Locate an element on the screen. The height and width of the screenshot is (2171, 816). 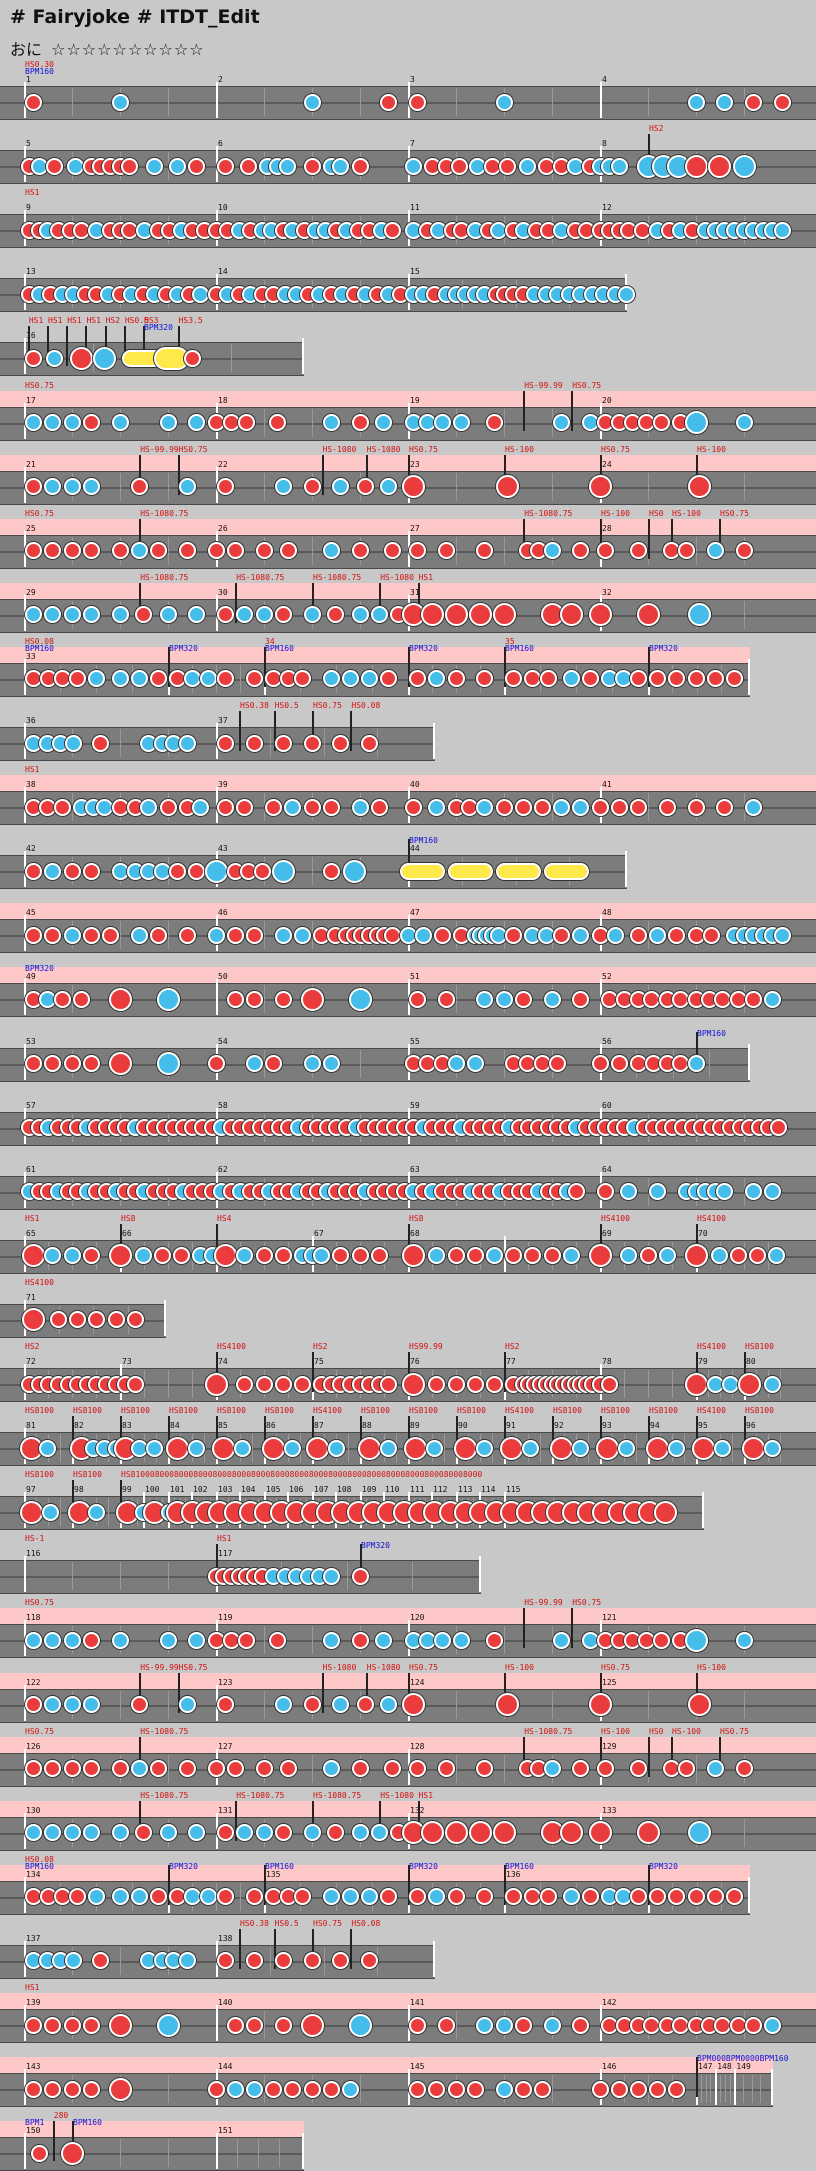
scroll-speed-label: HS0 is located at coordinates (656, 513).